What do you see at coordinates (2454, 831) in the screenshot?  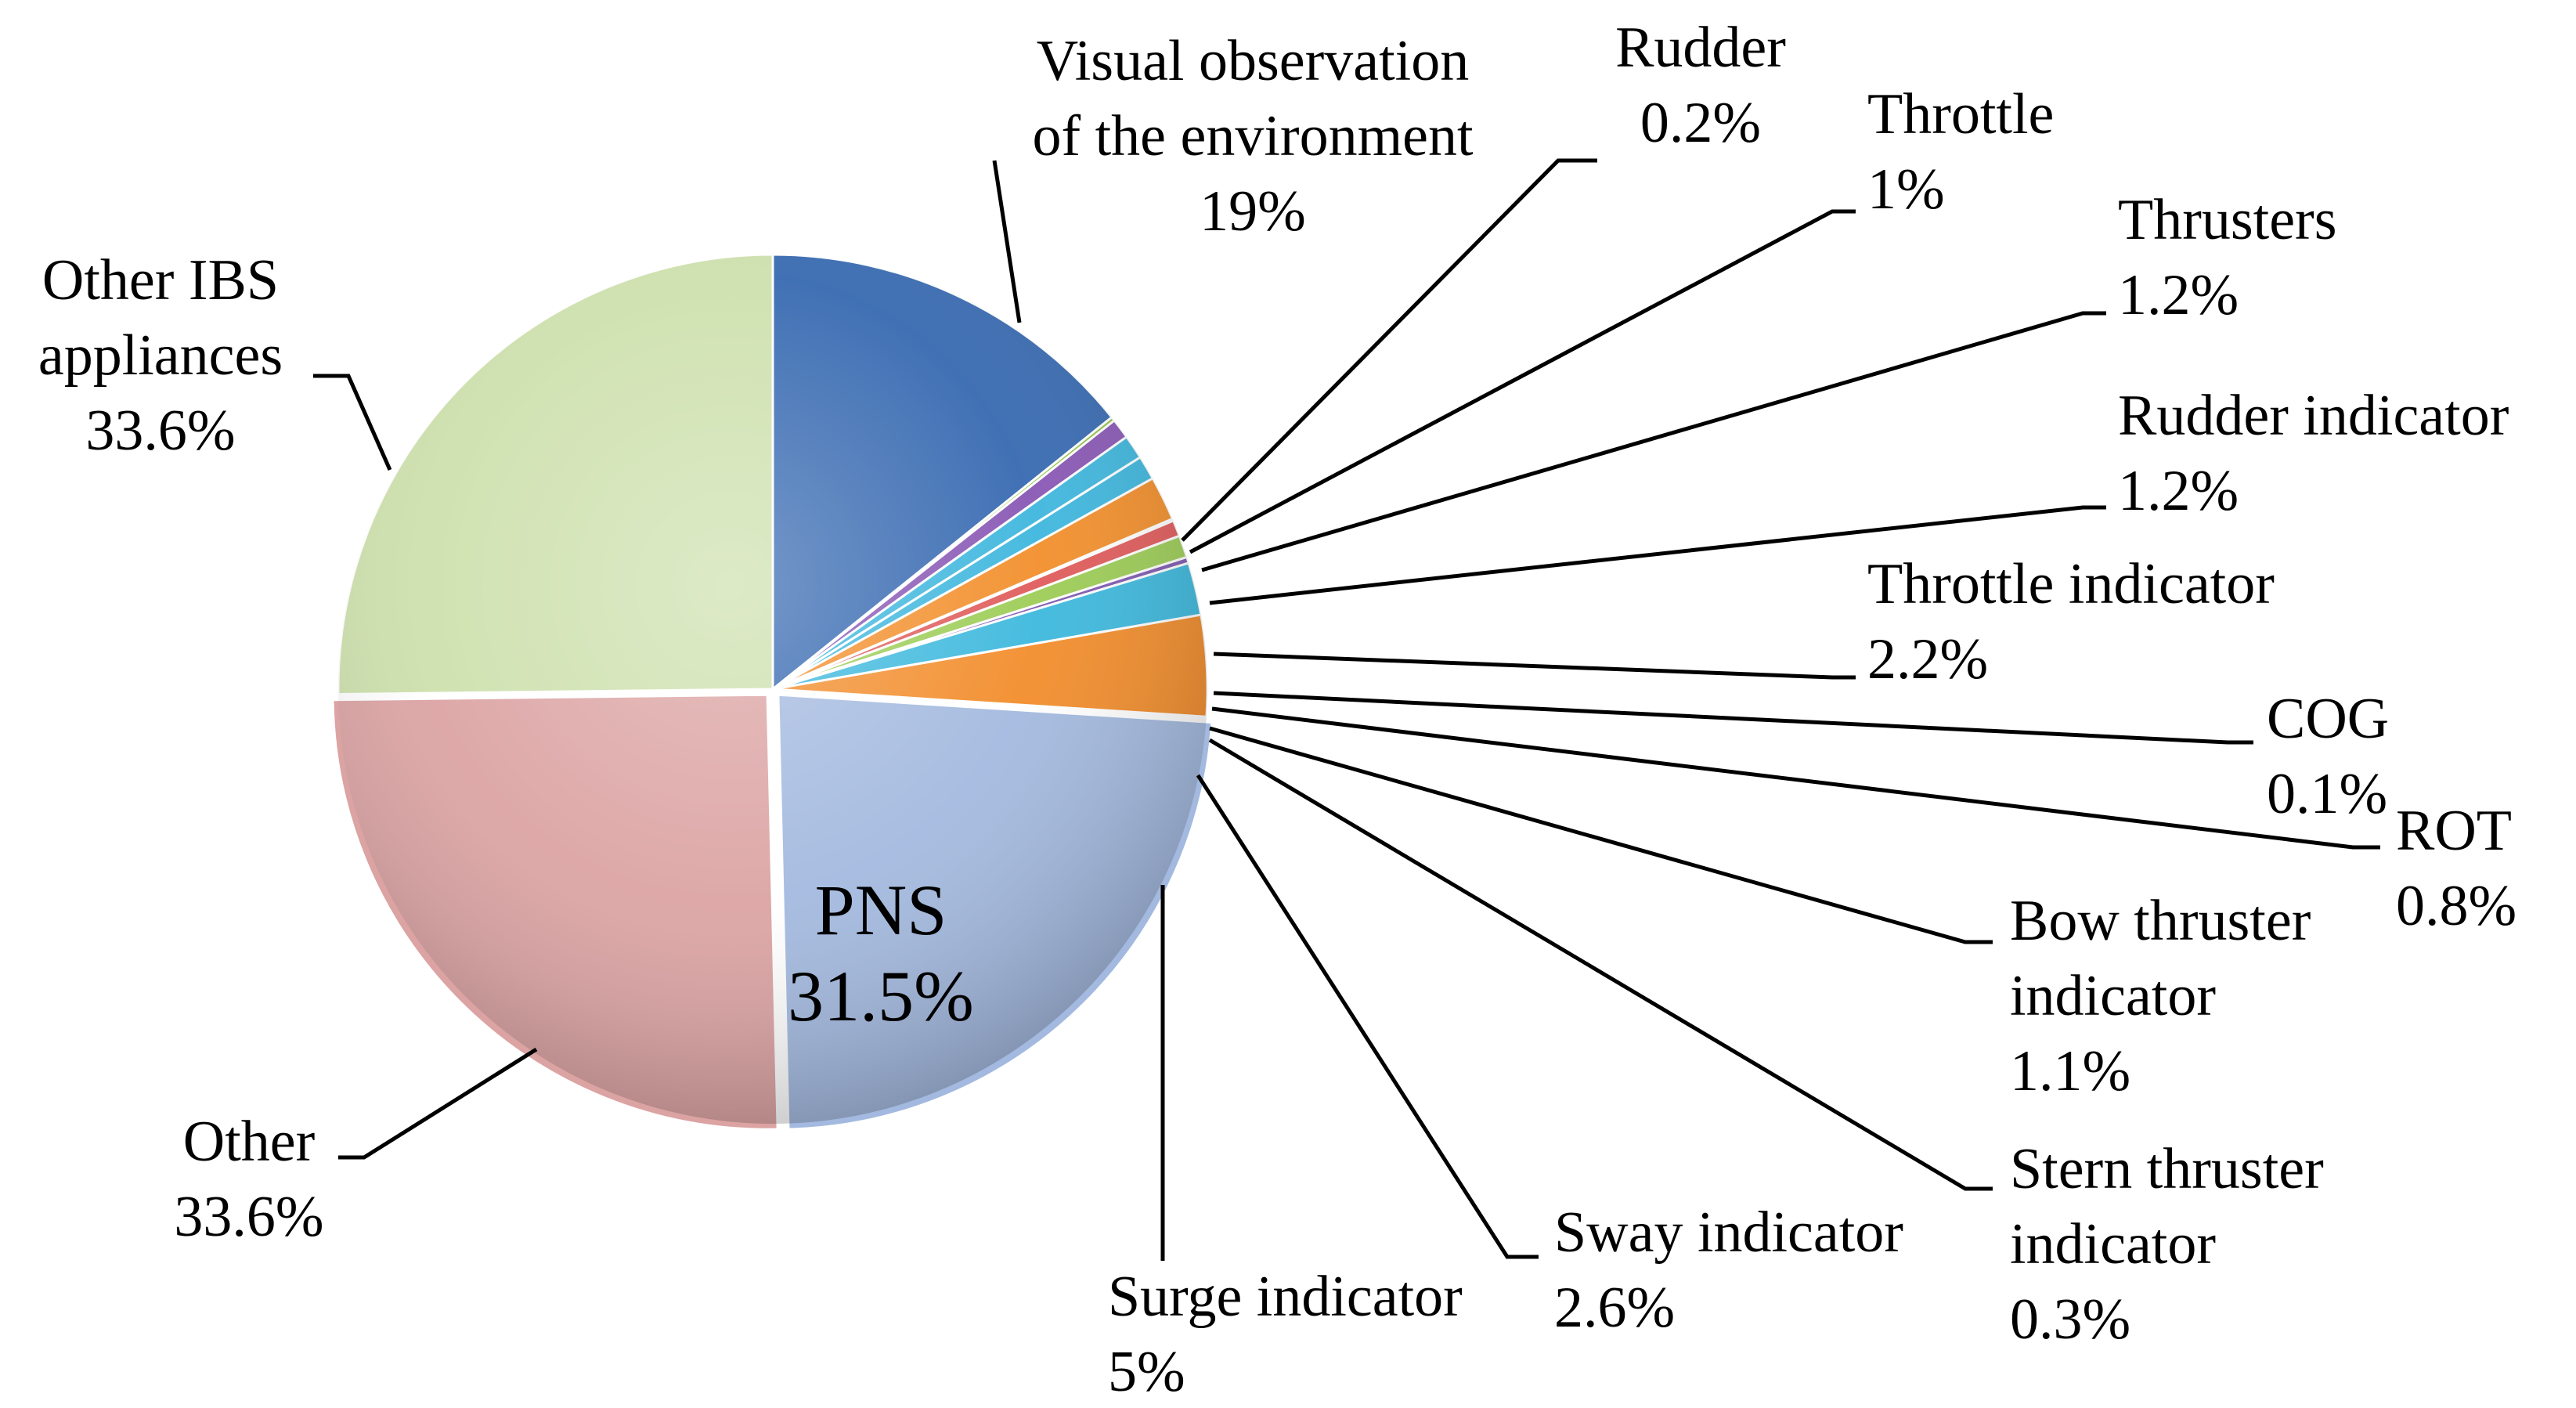 I see `label-category: ROT` at bounding box center [2454, 831].